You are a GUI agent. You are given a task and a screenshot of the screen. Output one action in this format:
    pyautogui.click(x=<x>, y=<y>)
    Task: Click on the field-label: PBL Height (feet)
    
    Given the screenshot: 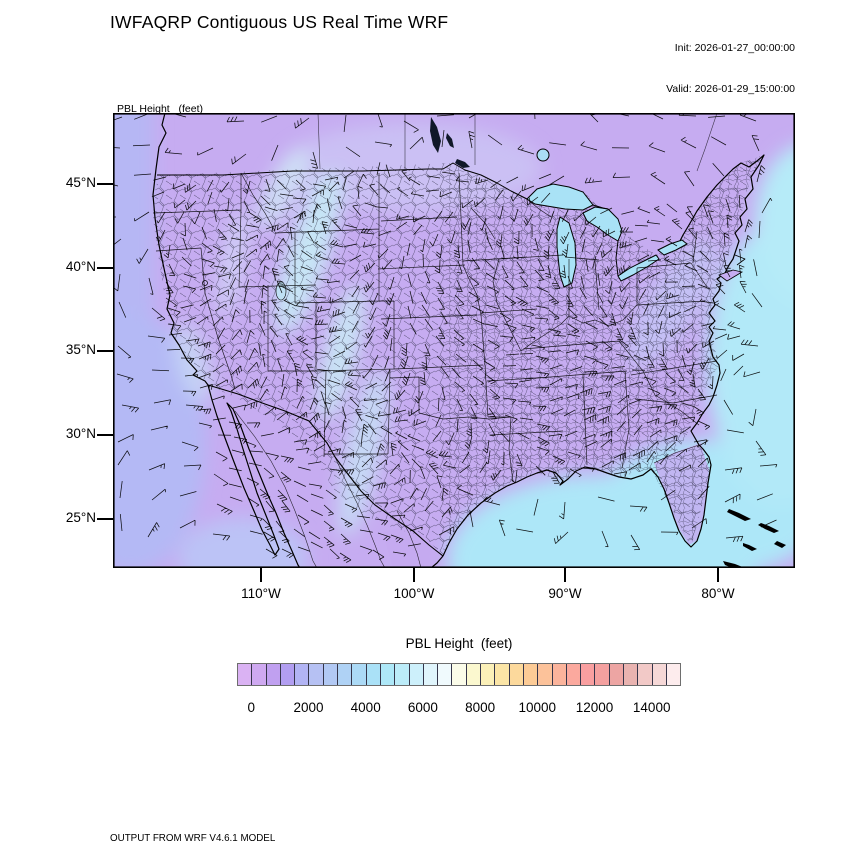 What is the action you would take?
    pyautogui.click(x=160, y=109)
    